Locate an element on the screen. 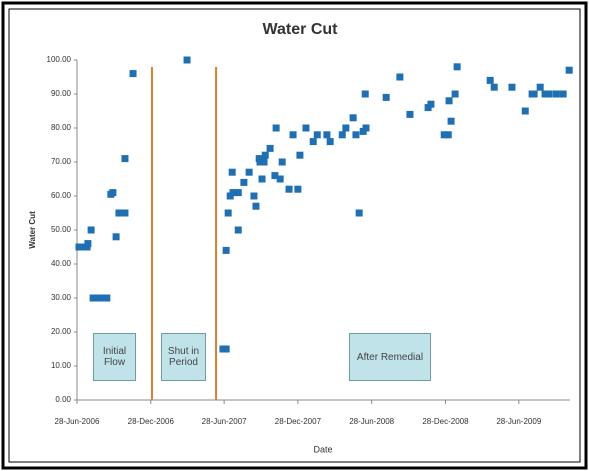 Image resolution: width=589 pixels, height=471 pixels. x-tick-label: 28-Jun-2008 is located at coordinates (371, 421).